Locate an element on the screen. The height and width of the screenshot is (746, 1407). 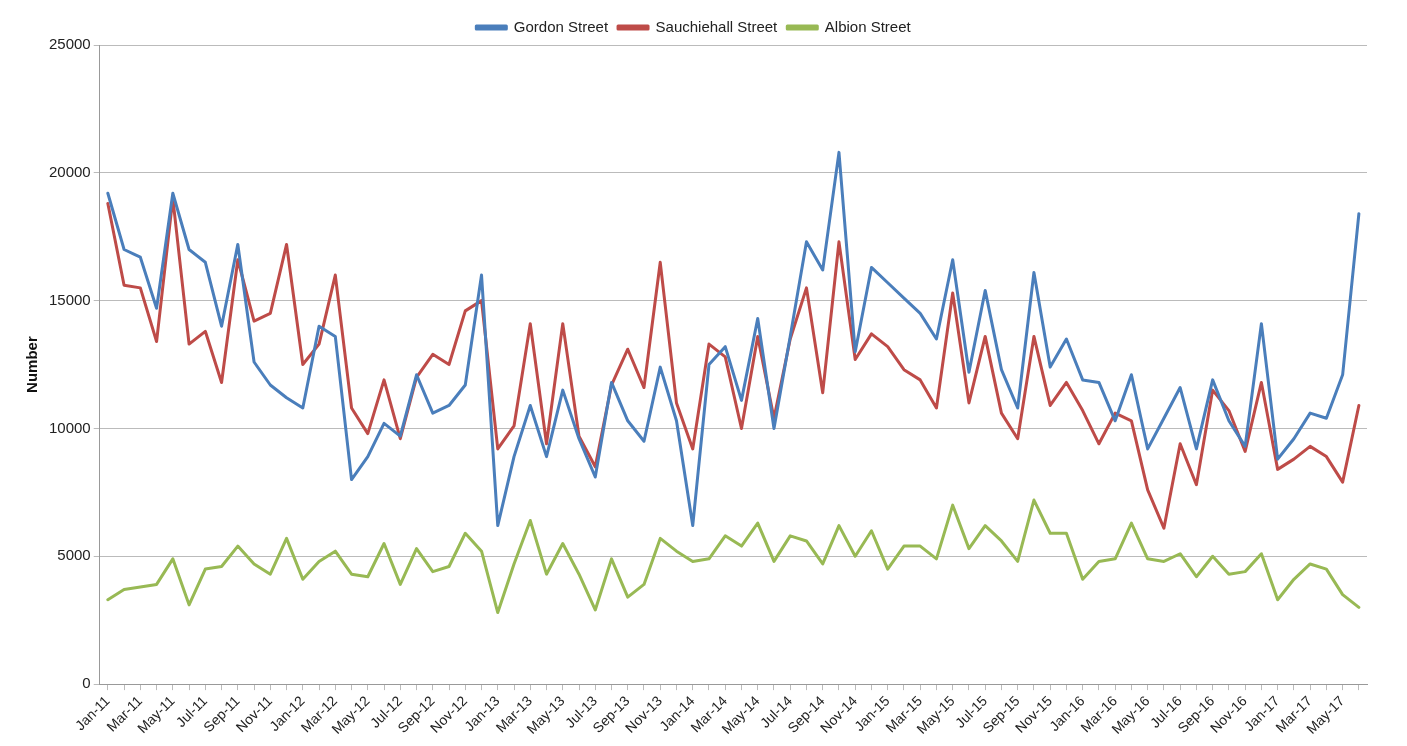
y-tick-label: 25000 is located at coordinates (69, 44).